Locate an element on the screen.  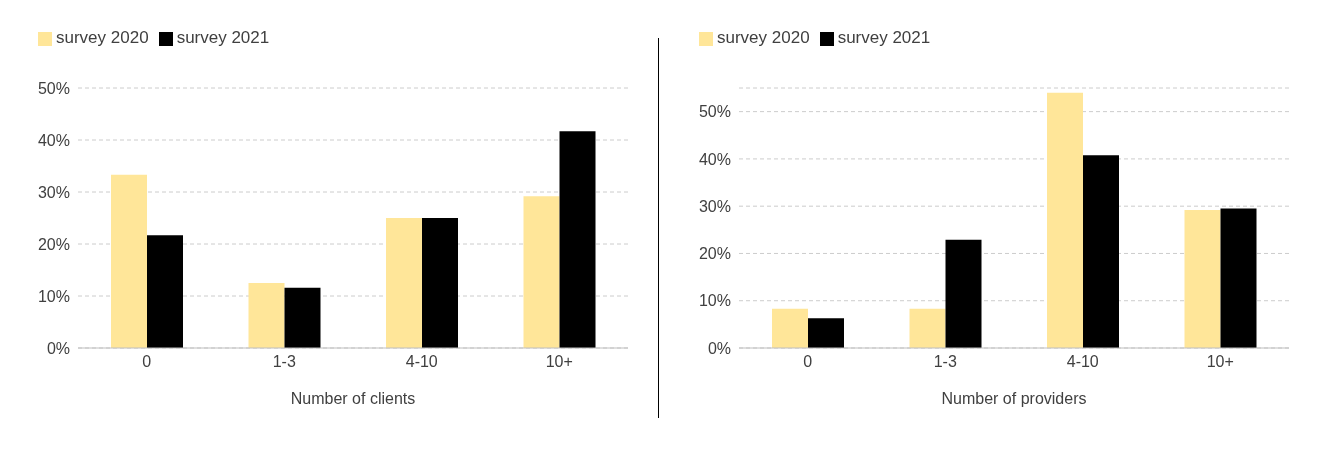
x-axis-title: Number of clients is located at coordinates (353, 398).